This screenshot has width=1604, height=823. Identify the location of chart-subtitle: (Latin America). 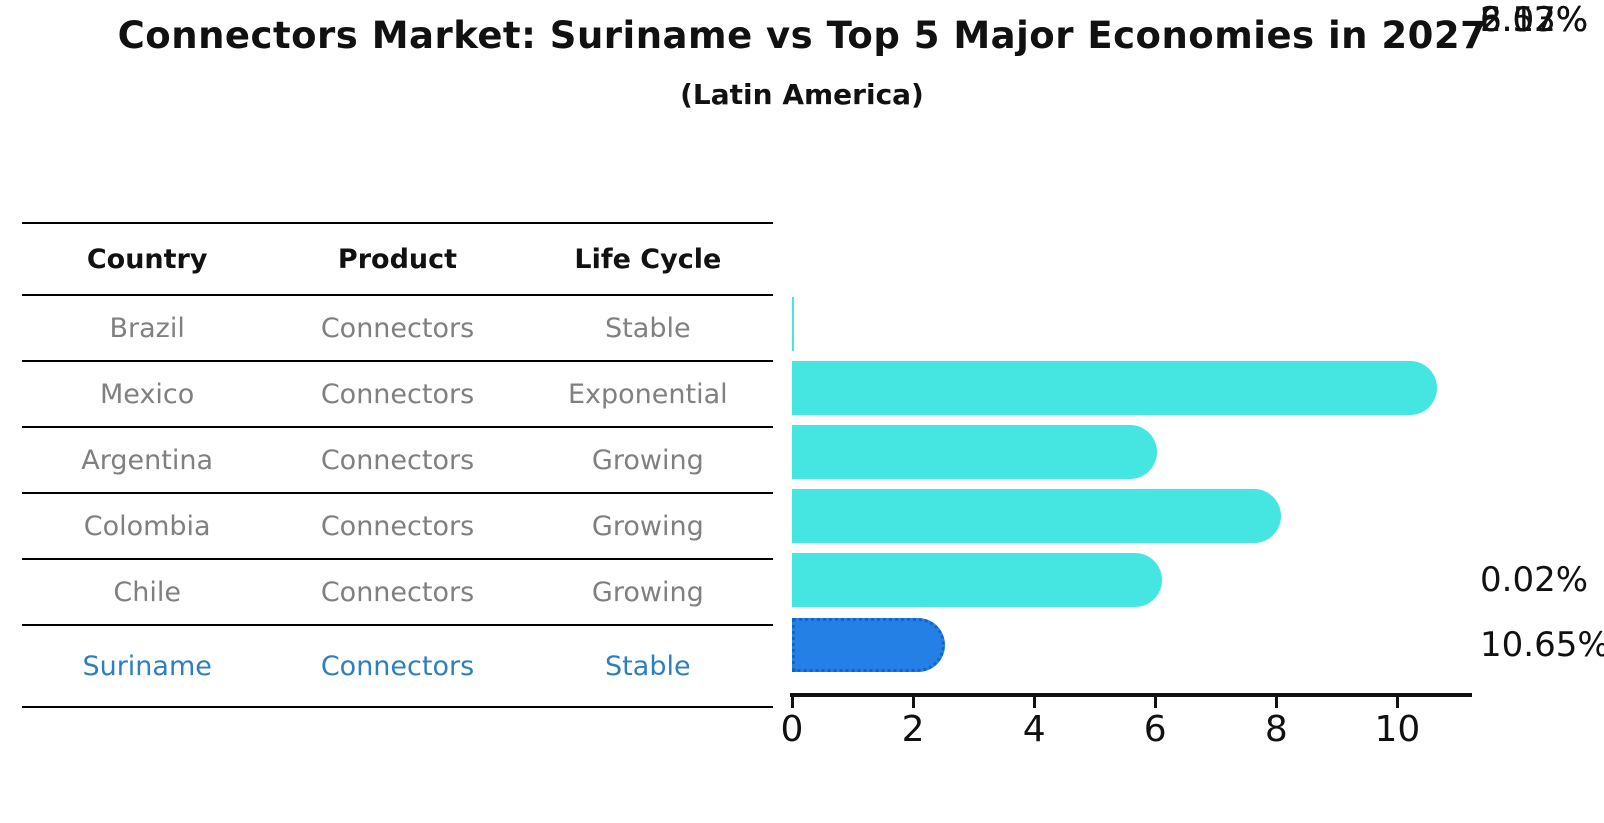
(802, 94).